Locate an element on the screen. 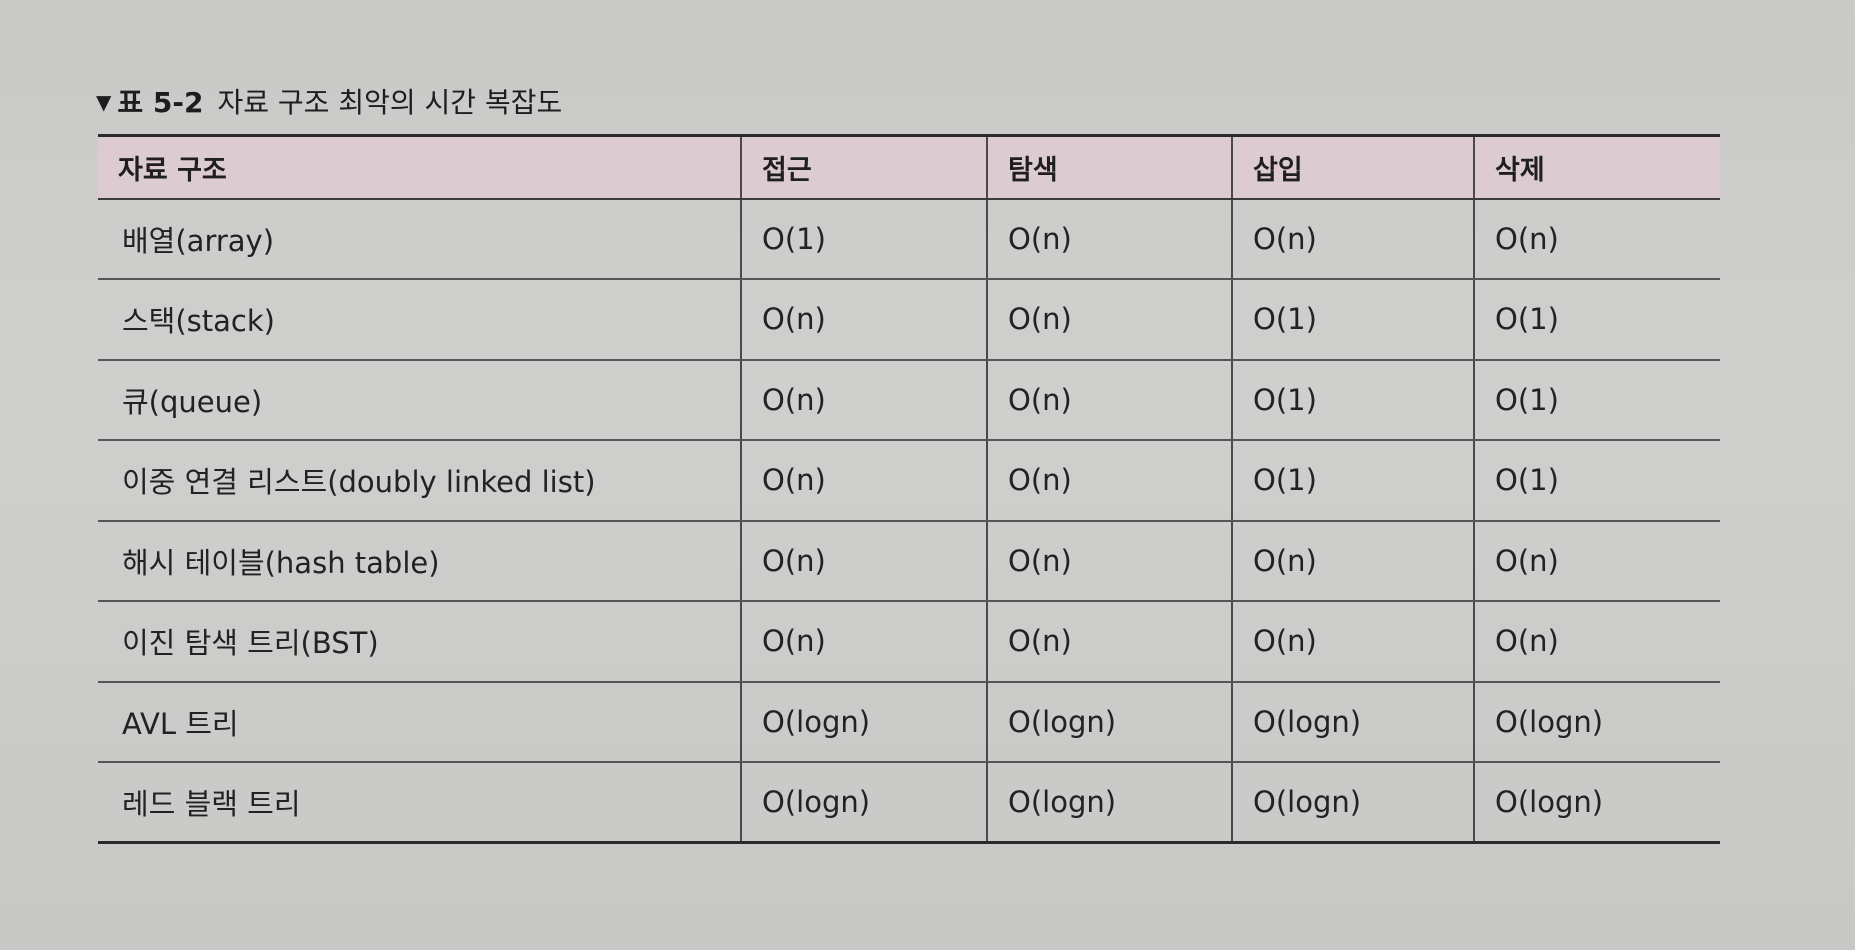 The image size is (1855, 950). table-row: 스택(stack) O(n) O(n) O(1) O(1) is located at coordinates (909, 320).